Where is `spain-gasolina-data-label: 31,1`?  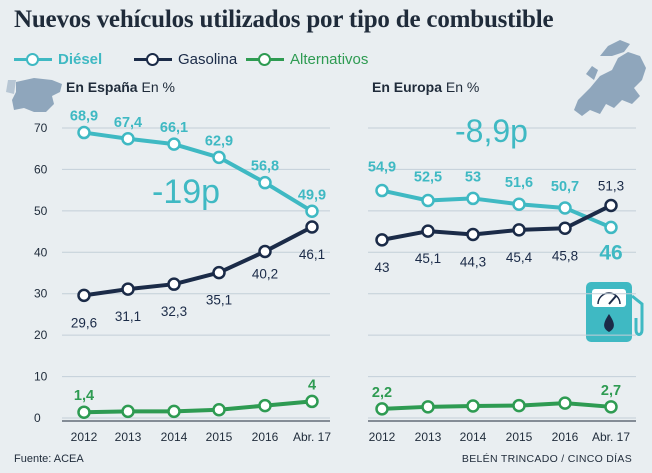
spain-gasolina-data-label: 31,1 is located at coordinates (128, 316).